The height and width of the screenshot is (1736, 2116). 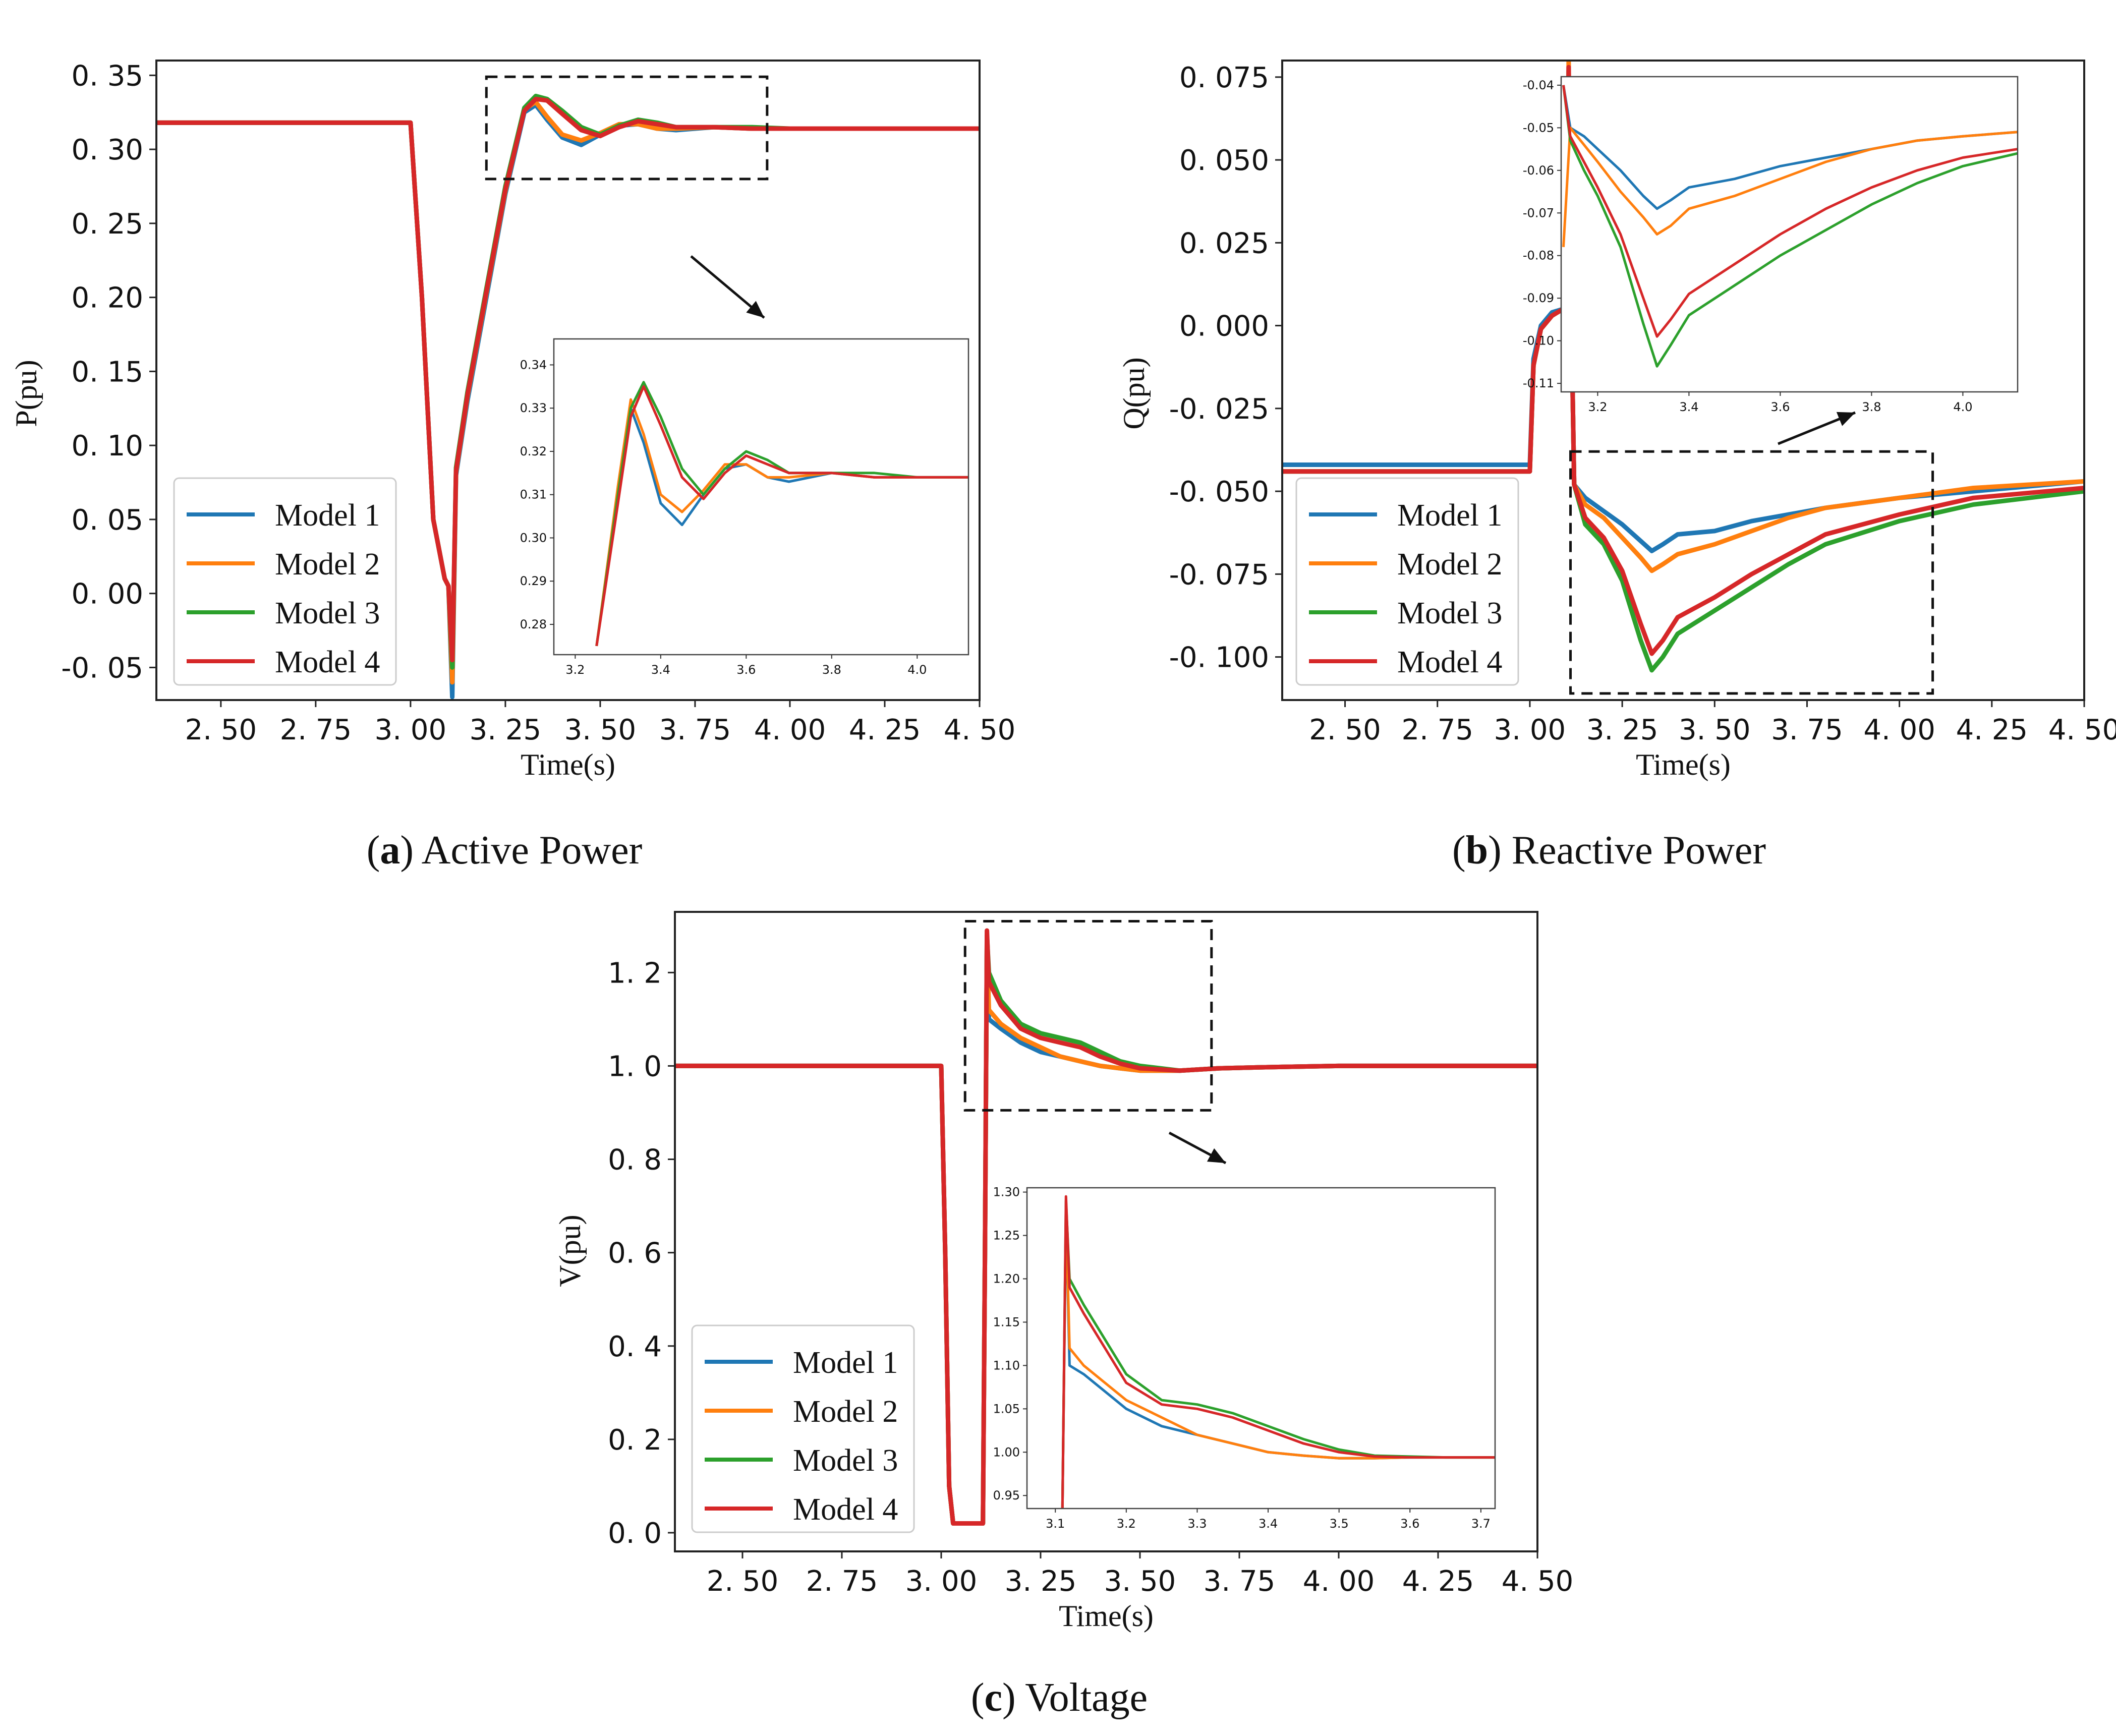 What do you see at coordinates (570, 1251) in the screenshot?
I see `y-axis-label: V(pu)` at bounding box center [570, 1251].